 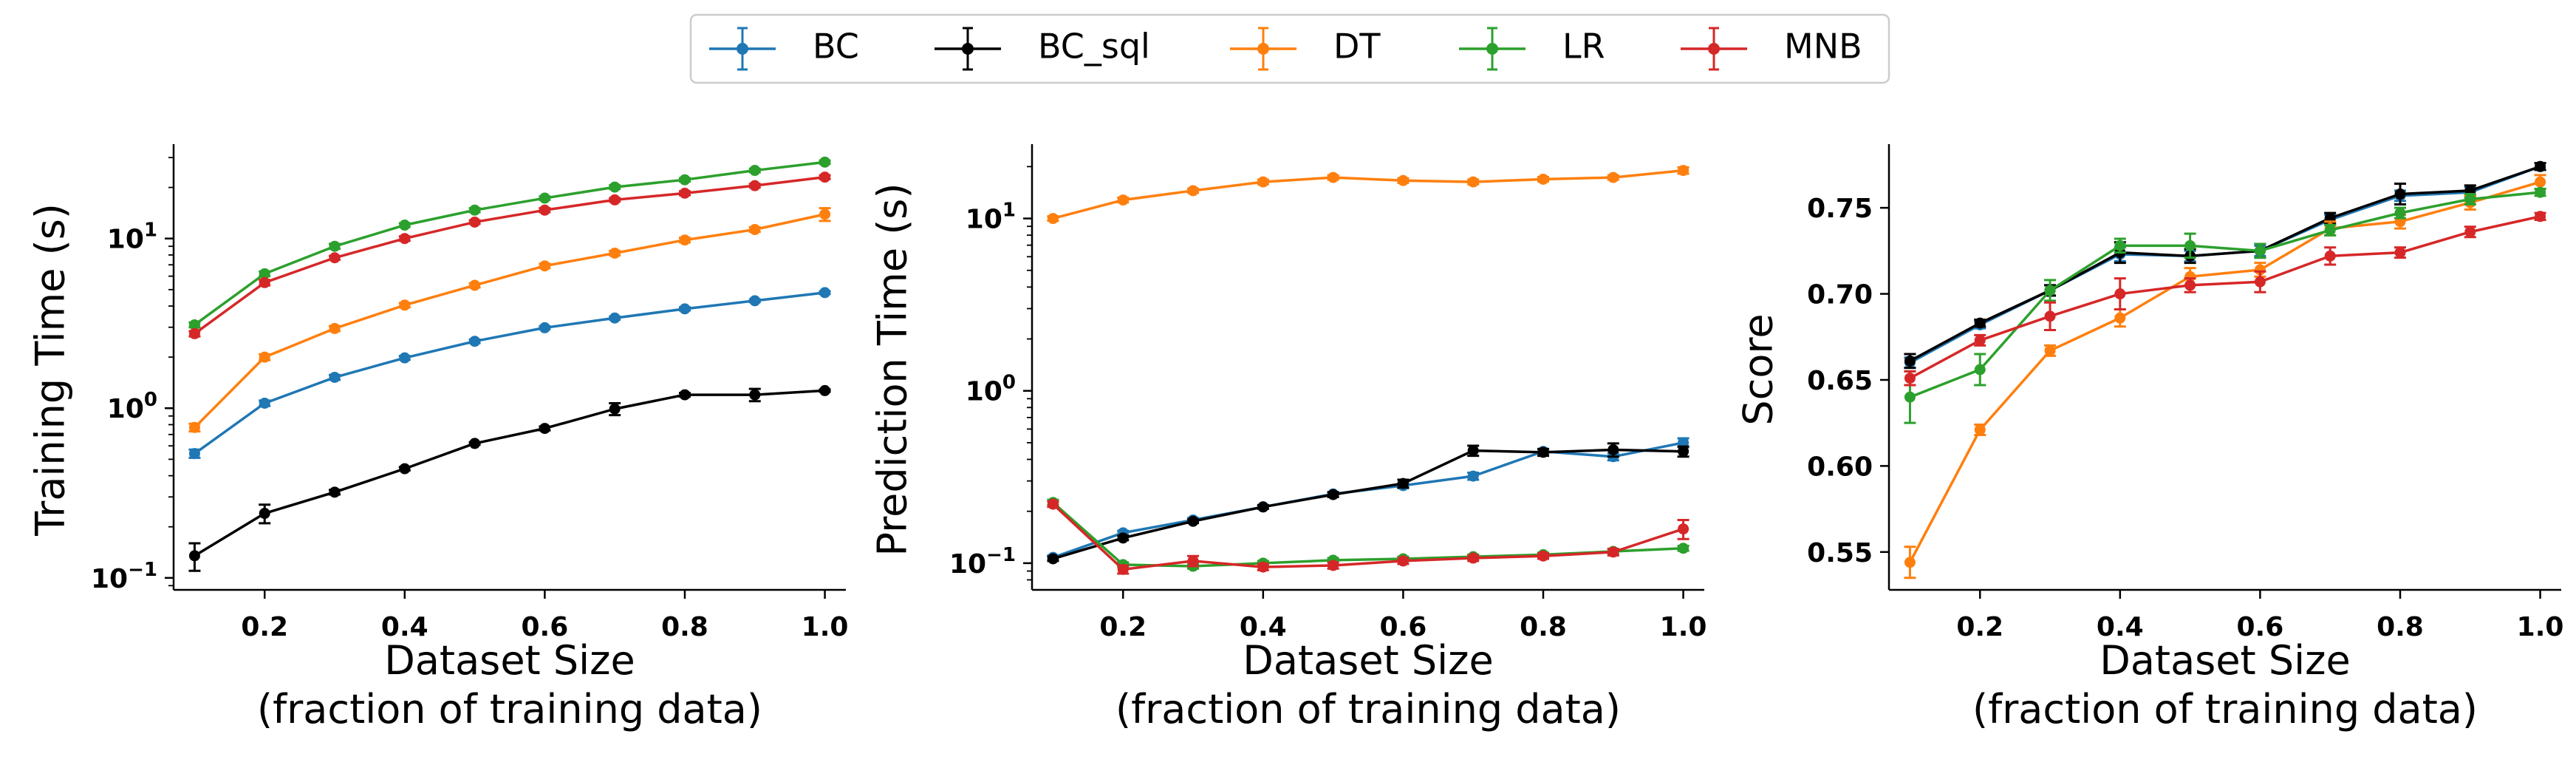 I want to click on series-lr, so click(x=510, y=243).